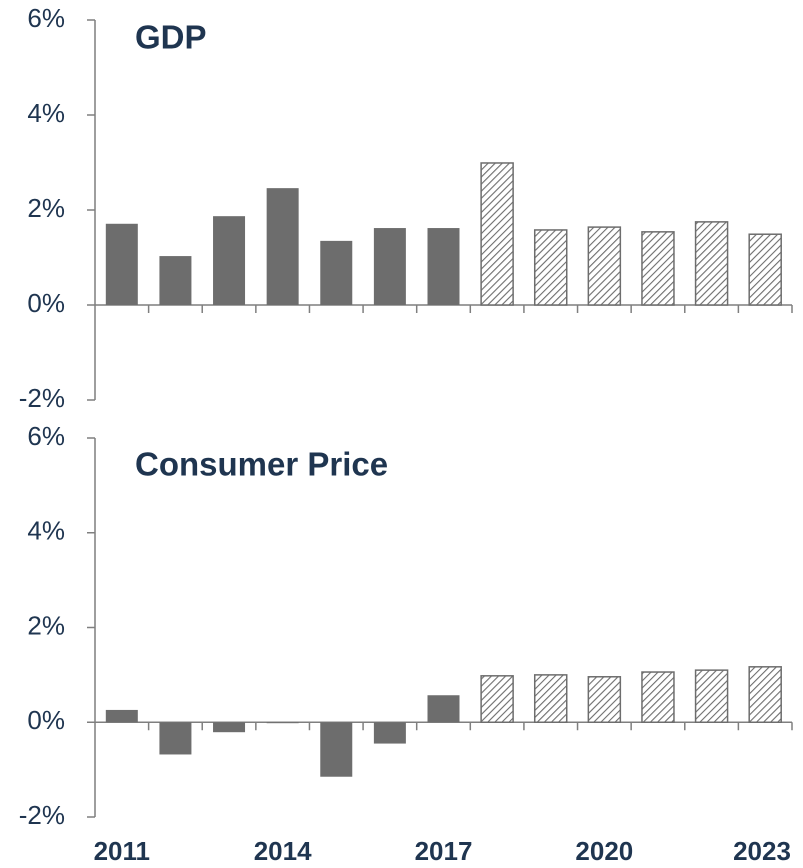  What do you see at coordinates (444, 851) in the screenshot?
I see `x-tick-label: 2017` at bounding box center [444, 851].